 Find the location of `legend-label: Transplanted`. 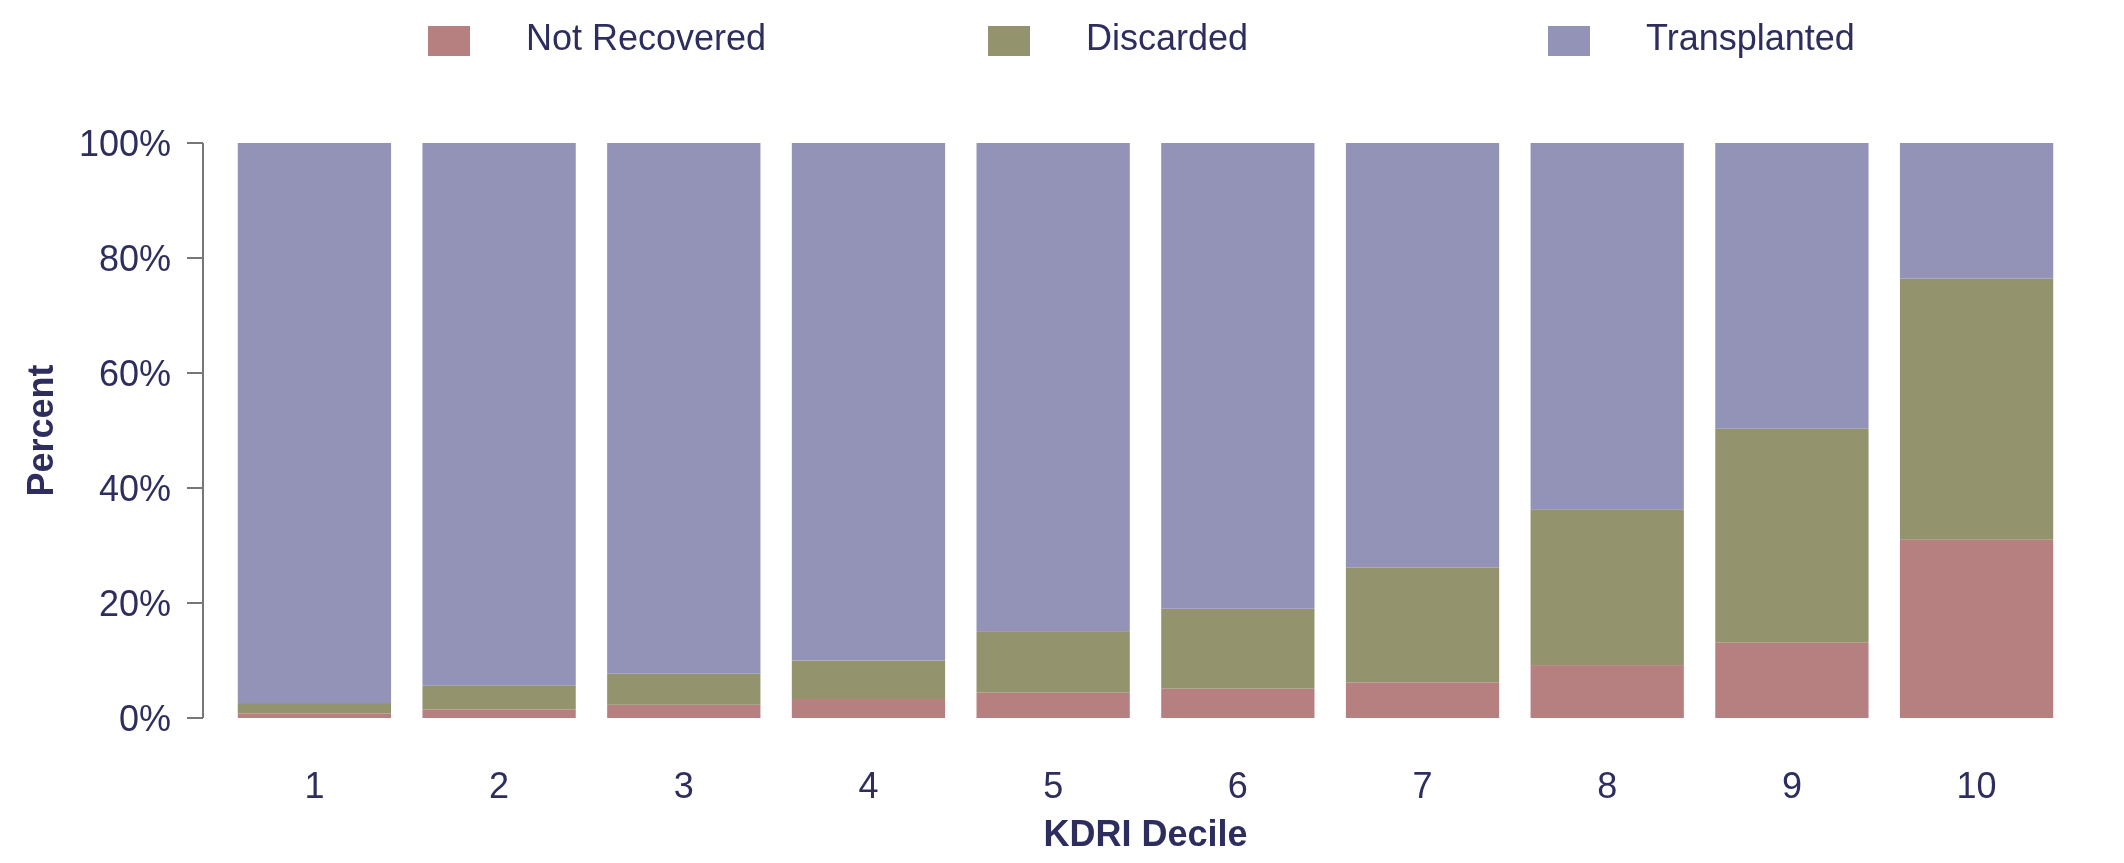

legend-label: Transplanted is located at coordinates (1750, 37).